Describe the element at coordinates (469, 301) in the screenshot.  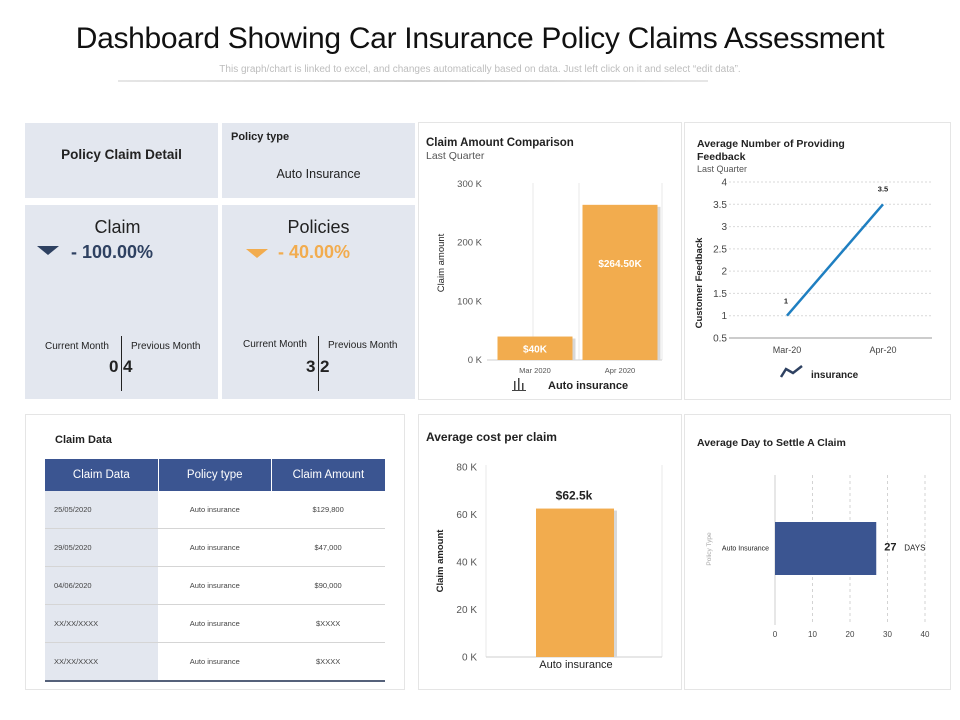
I see `y-tick-label: 100 K` at that location.